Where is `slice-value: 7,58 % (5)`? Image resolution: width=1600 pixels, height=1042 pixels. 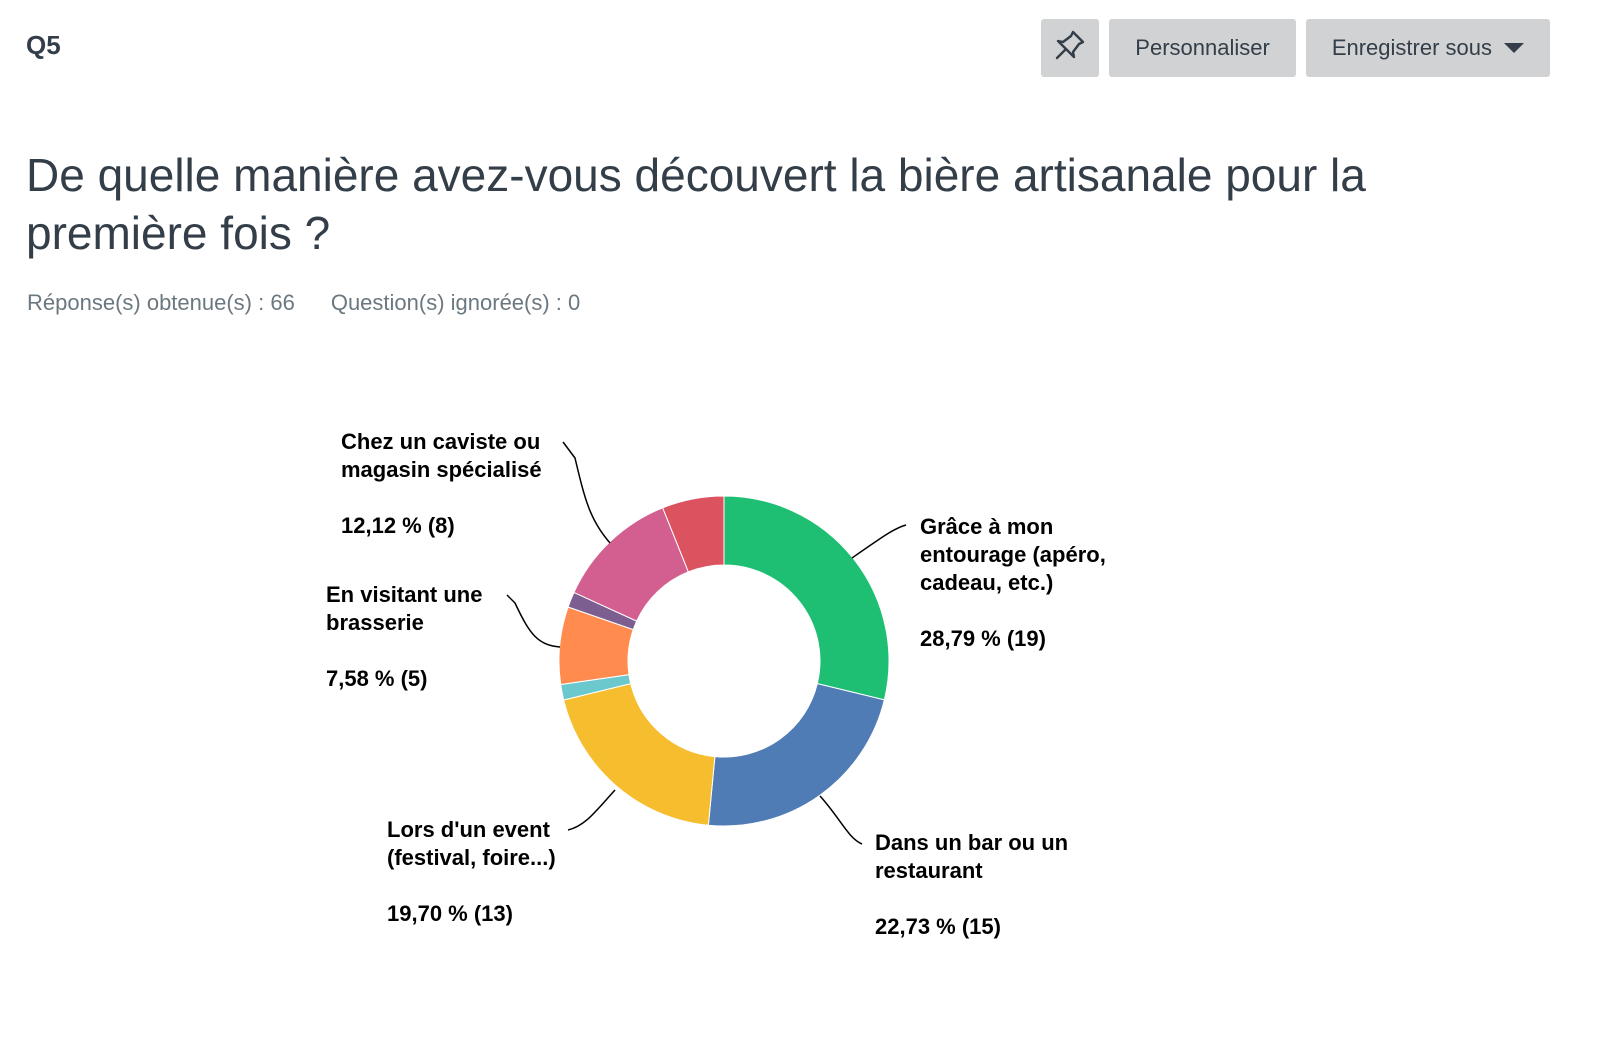 slice-value: 7,58 % (5) is located at coordinates (377, 678).